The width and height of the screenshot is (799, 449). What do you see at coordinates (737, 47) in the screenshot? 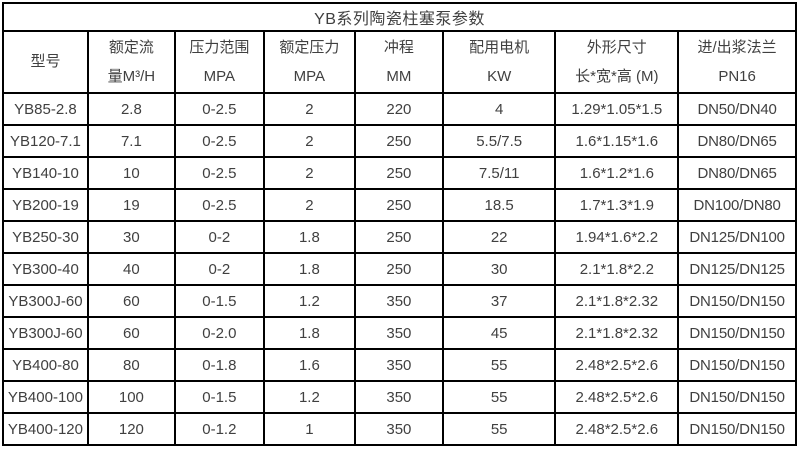
I see `column-header-line: 进/出浆法兰` at bounding box center [737, 47].